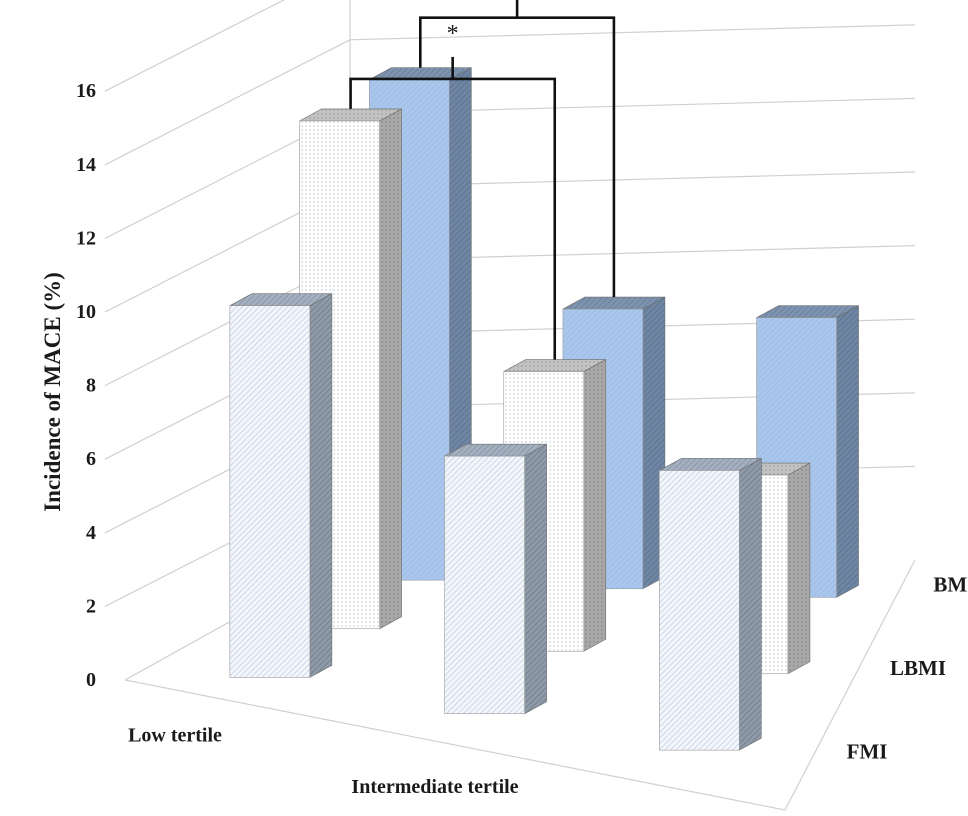  What do you see at coordinates (455, 745) in the screenshot?
I see `floor-front-edge` at bounding box center [455, 745].